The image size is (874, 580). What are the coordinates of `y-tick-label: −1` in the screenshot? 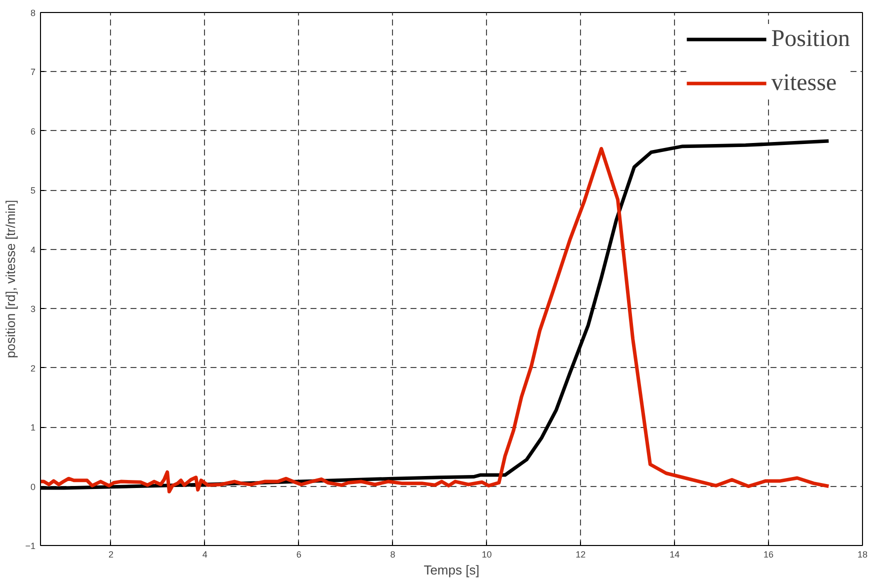 It's located at (30, 546).